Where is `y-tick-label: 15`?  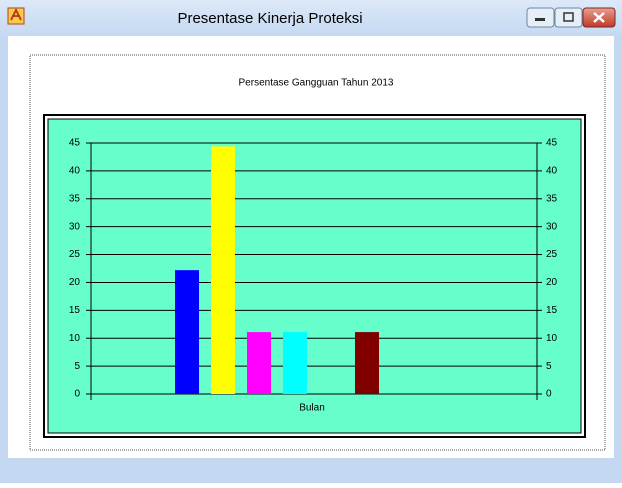 y-tick-label: 15 is located at coordinates (75, 310).